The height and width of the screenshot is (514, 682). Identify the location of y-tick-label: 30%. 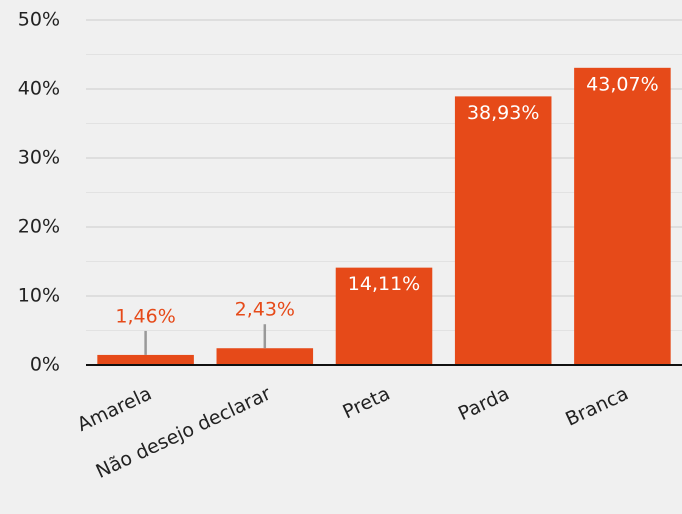
(39, 158).